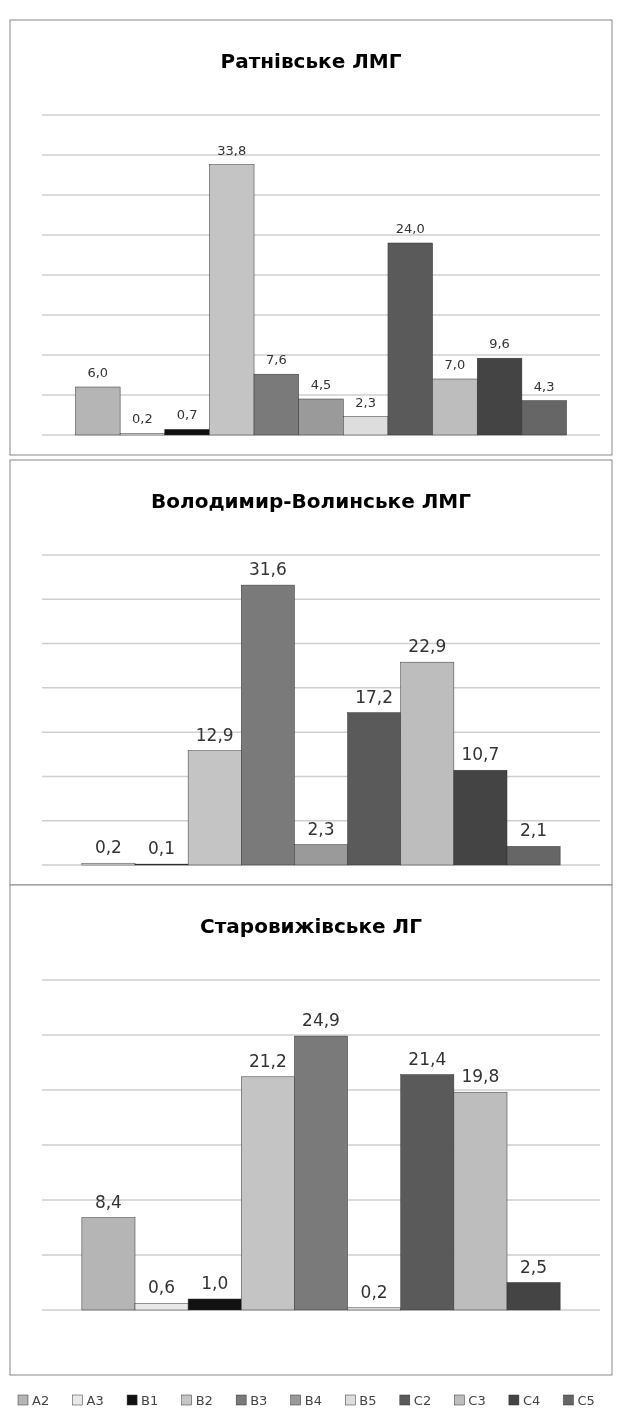  Describe the element at coordinates (95, 1400) in the screenshot. I see `legend-label: A3` at that location.